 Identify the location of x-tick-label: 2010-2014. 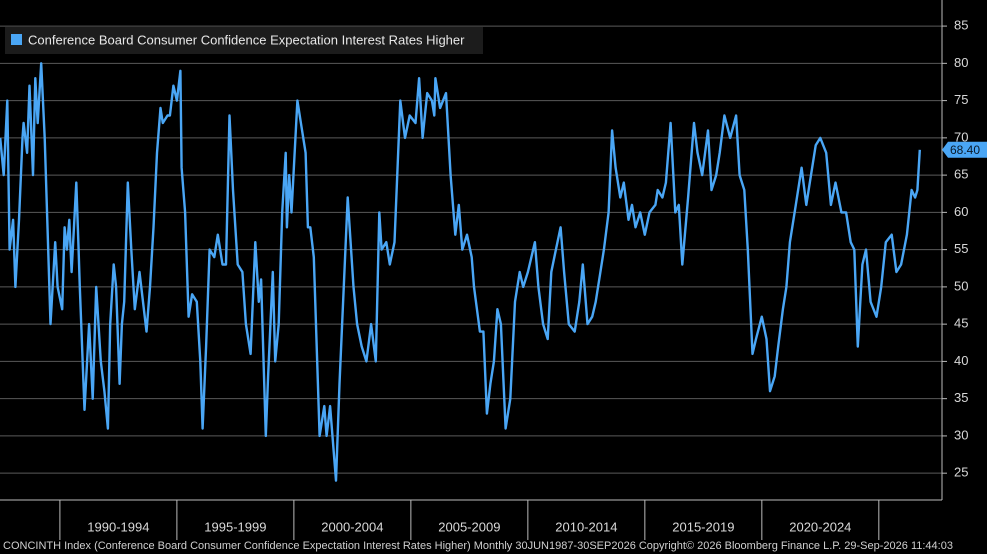
(586, 526).